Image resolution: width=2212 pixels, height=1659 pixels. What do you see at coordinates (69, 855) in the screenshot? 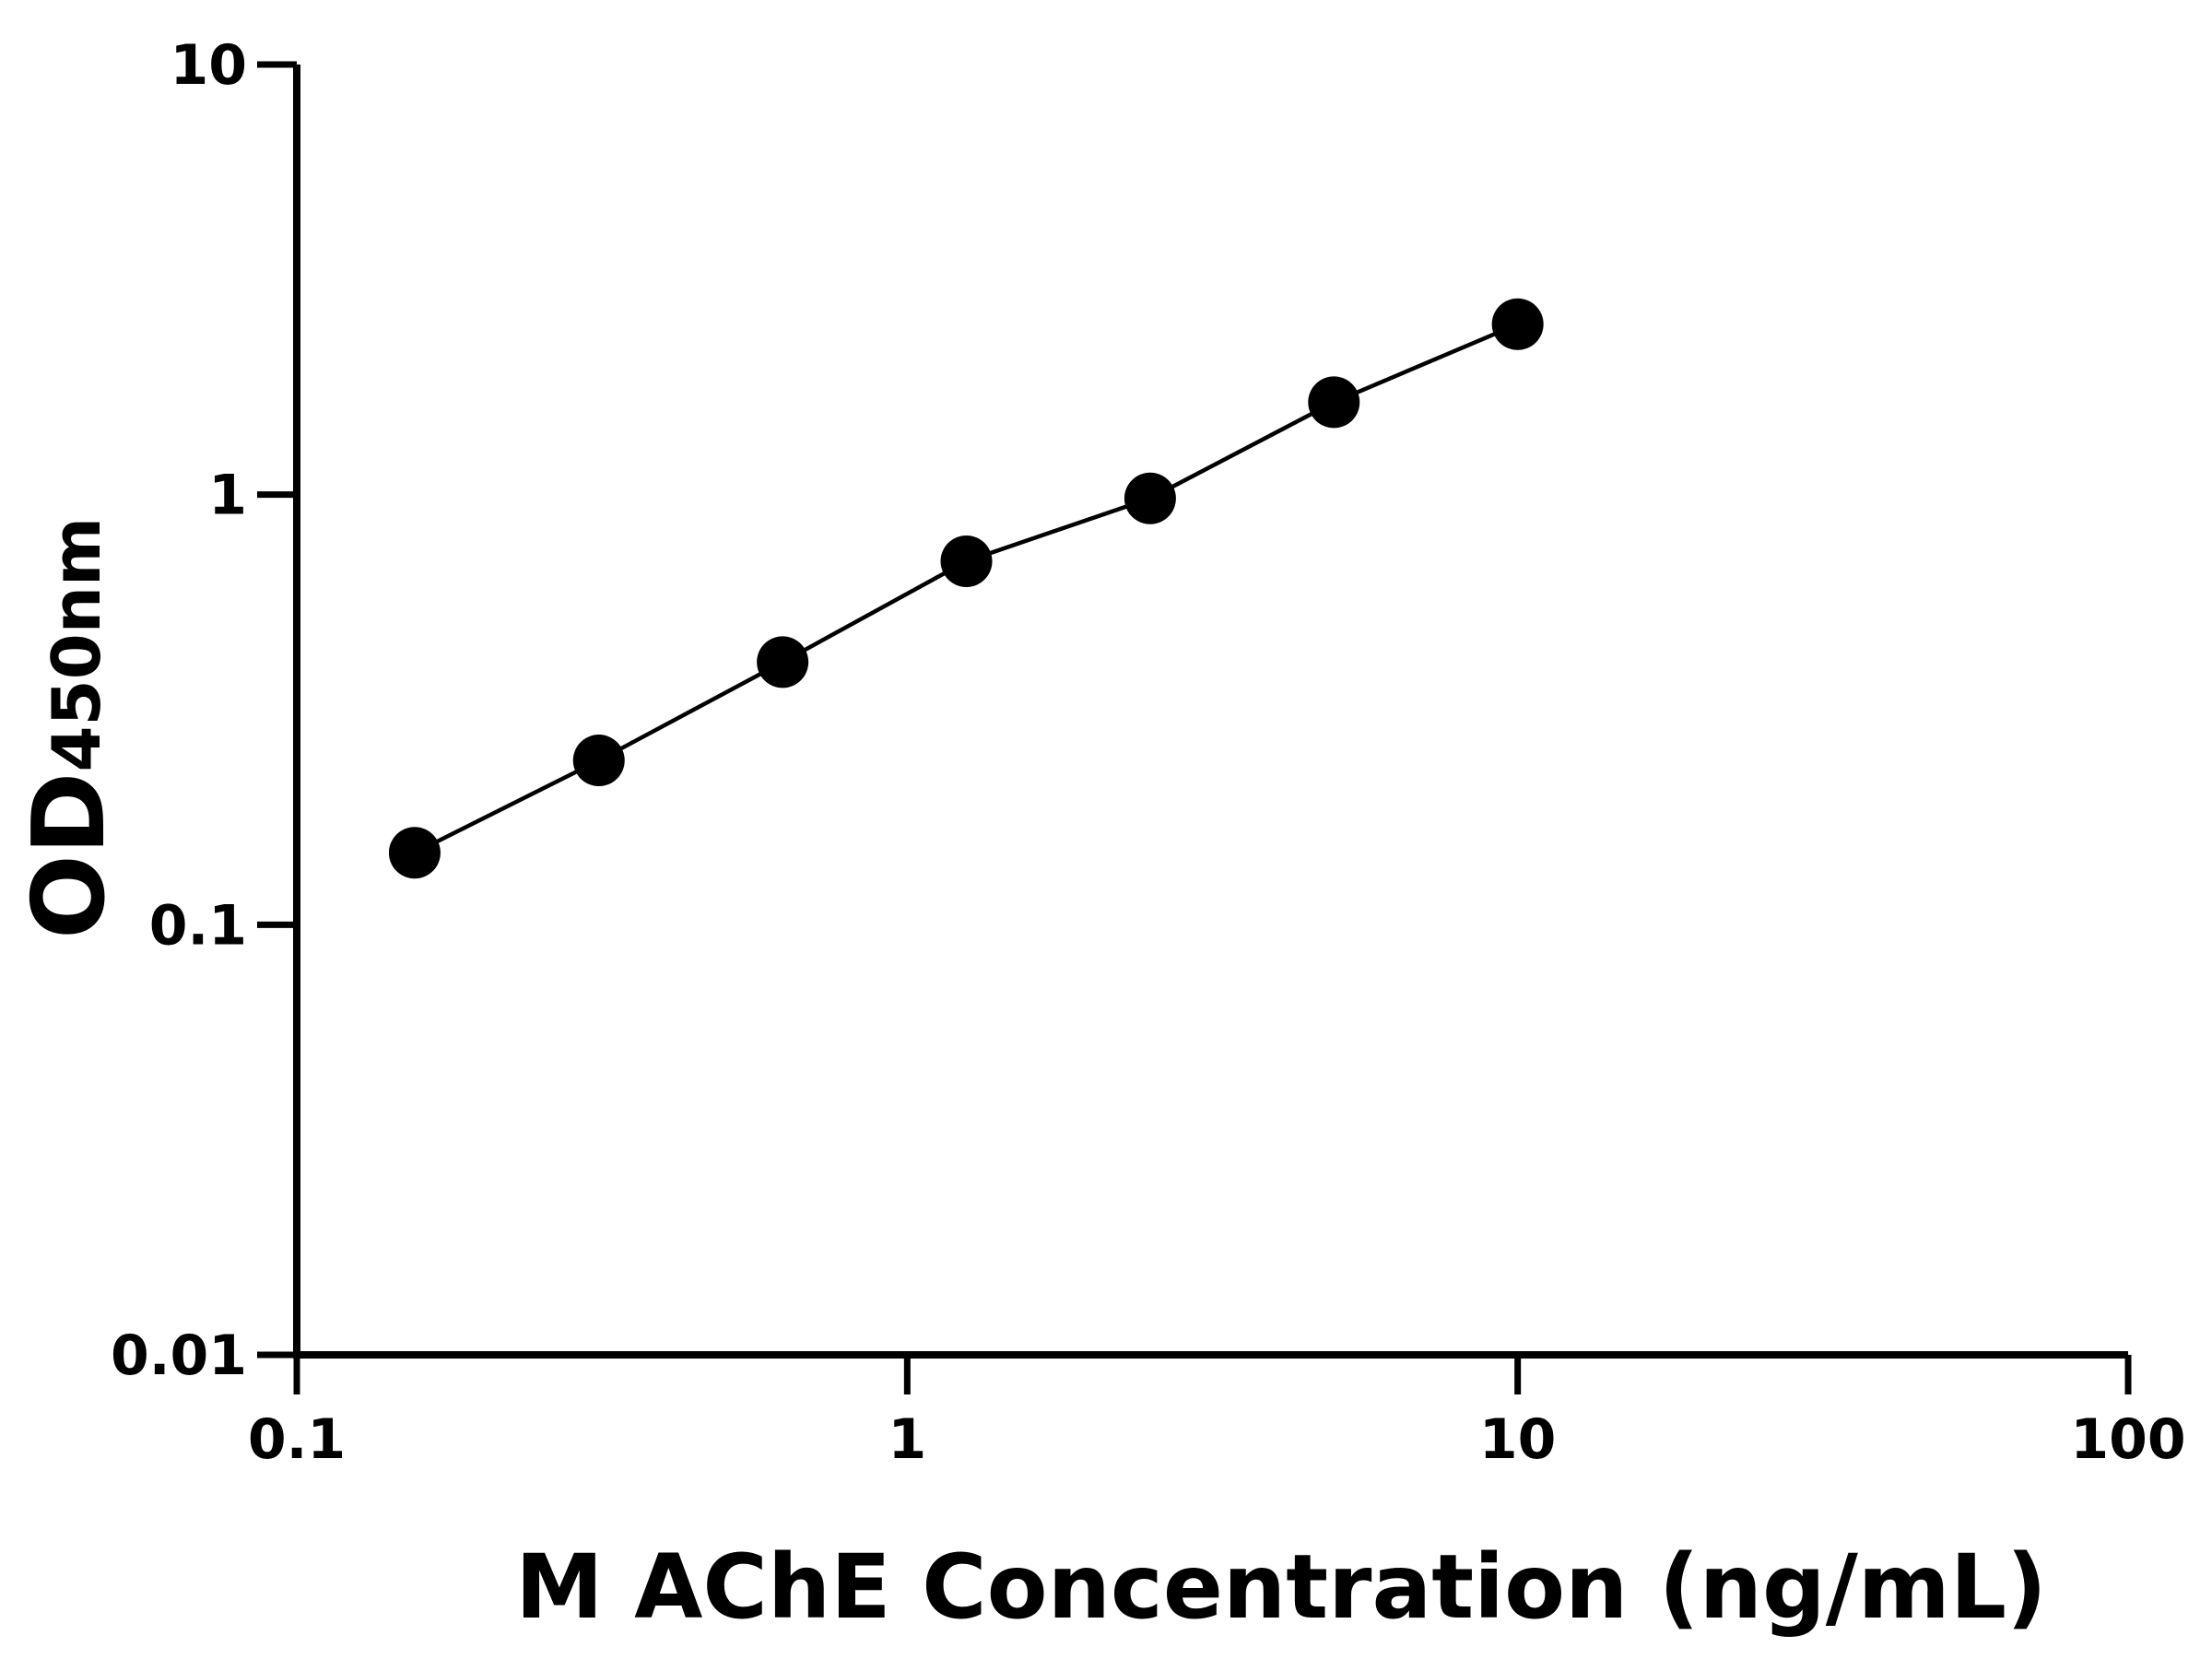
I see `y-axis-title-main: OD` at bounding box center [69, 855].